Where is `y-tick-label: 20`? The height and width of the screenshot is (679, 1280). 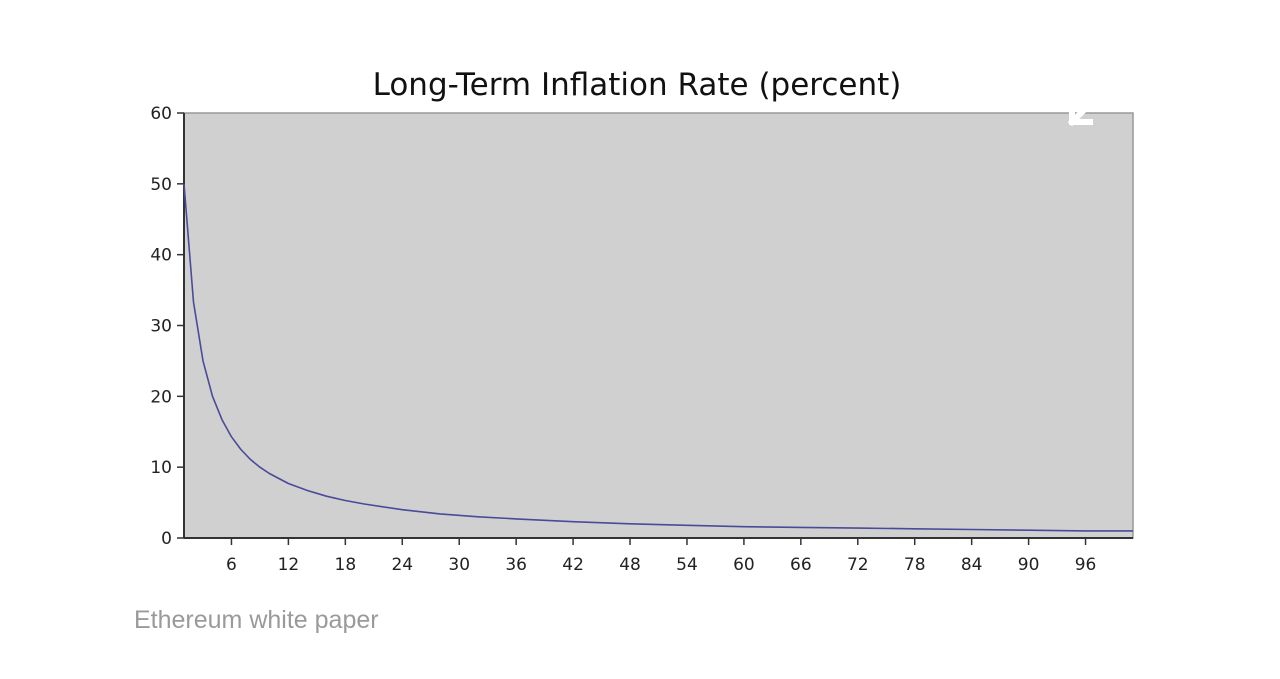 y-tick-label: 20 is located at coordinates (161, 397).